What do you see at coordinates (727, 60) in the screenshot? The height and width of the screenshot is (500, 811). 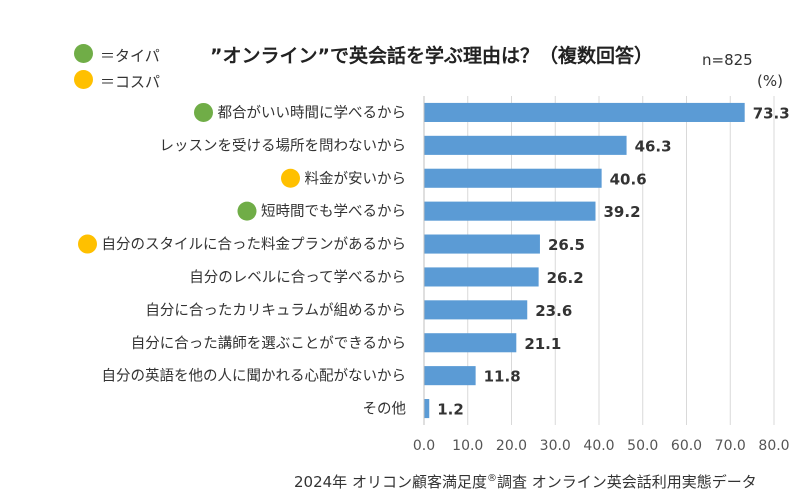 I see `sample-size: n=825` at bounding box center [727, 60].